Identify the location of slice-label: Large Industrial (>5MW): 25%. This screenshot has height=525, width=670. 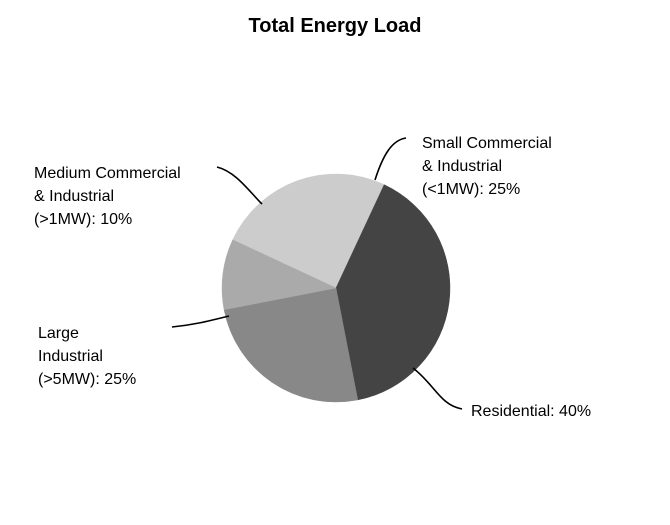
(87, 356).